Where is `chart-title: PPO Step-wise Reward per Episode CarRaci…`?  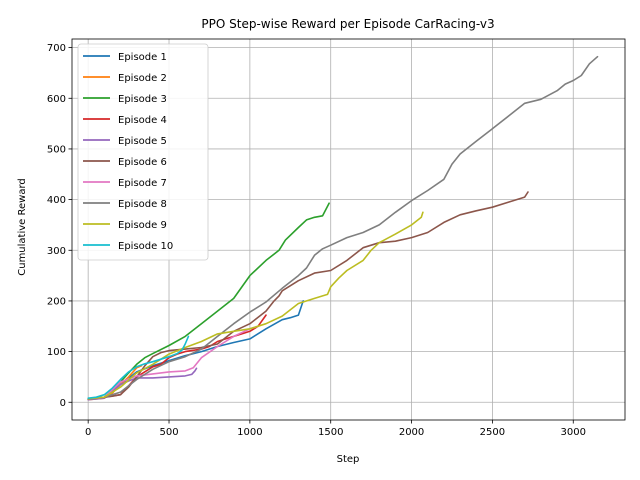 chart-title: PPO Step-wise Reward per Episode CarRaci… is located at coordinates (347, 24).